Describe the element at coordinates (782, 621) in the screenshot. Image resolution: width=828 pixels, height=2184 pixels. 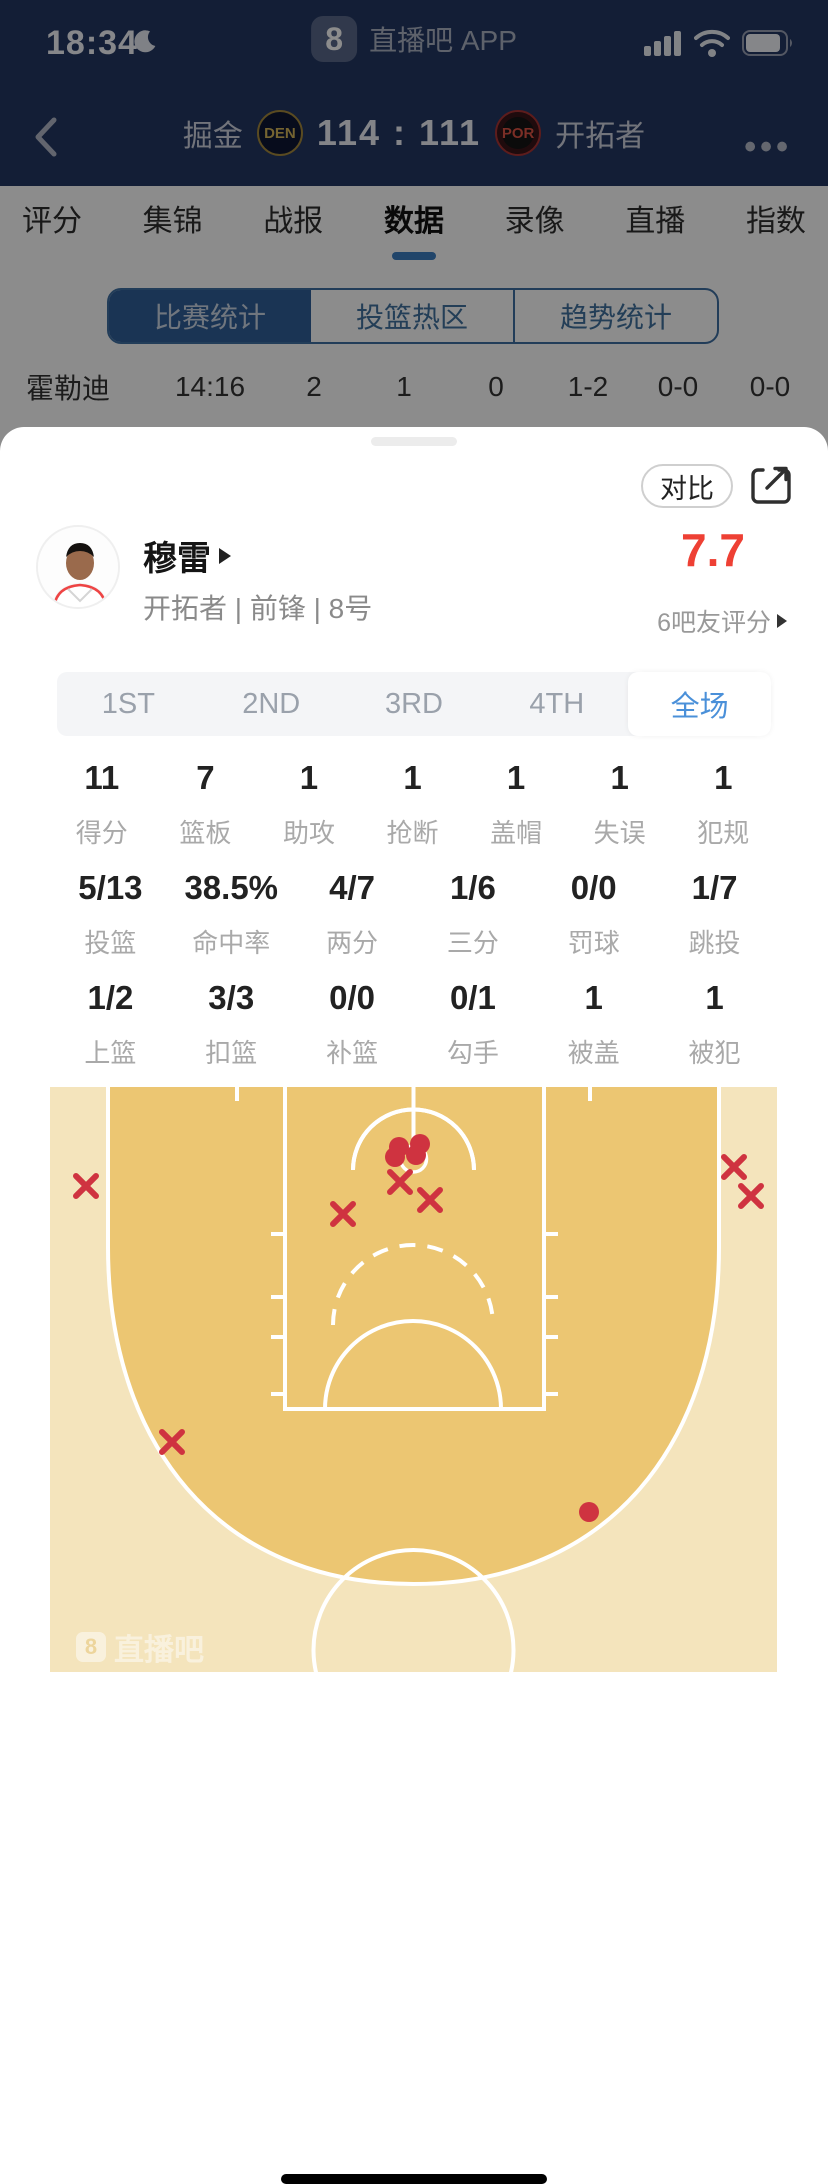
I see `arrow-icon` at that location.